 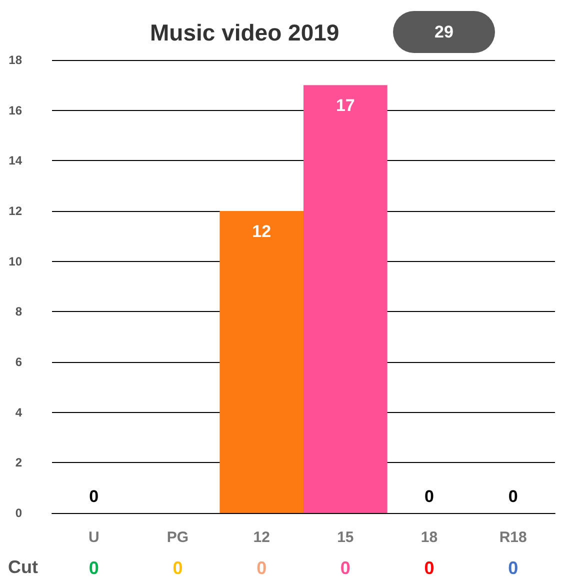 What do you see at coordinates (429, 537) in the screenshot?
I see `x-tick-label: 18` at bounding box center [429, 537].